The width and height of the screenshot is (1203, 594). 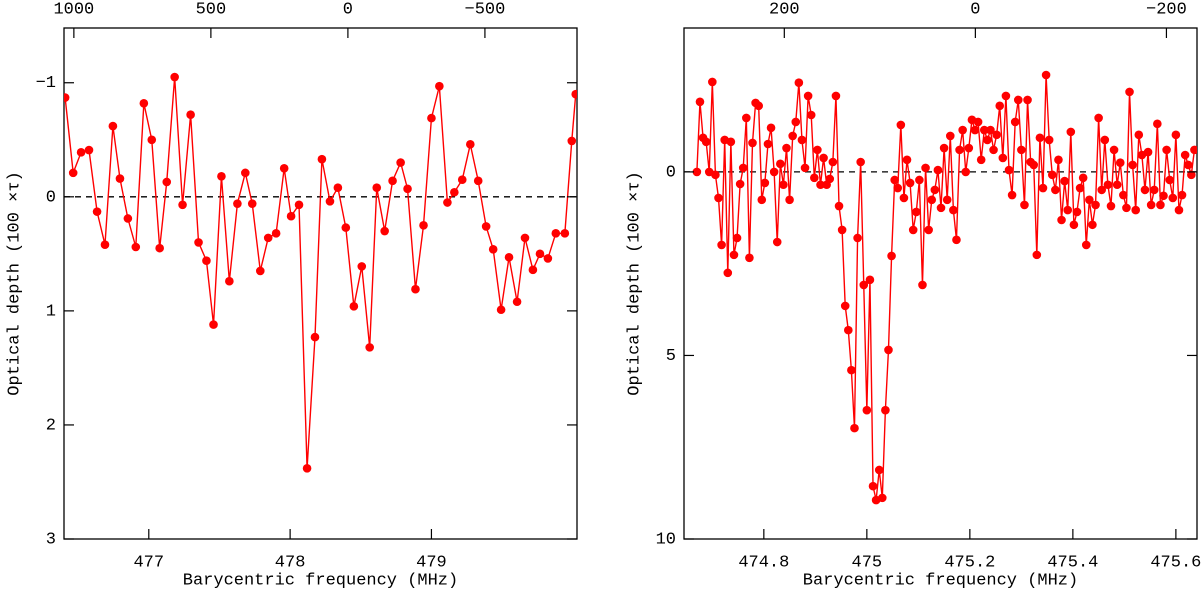 I want to click on y-tick-label: 2, so click(x=51, y=425).